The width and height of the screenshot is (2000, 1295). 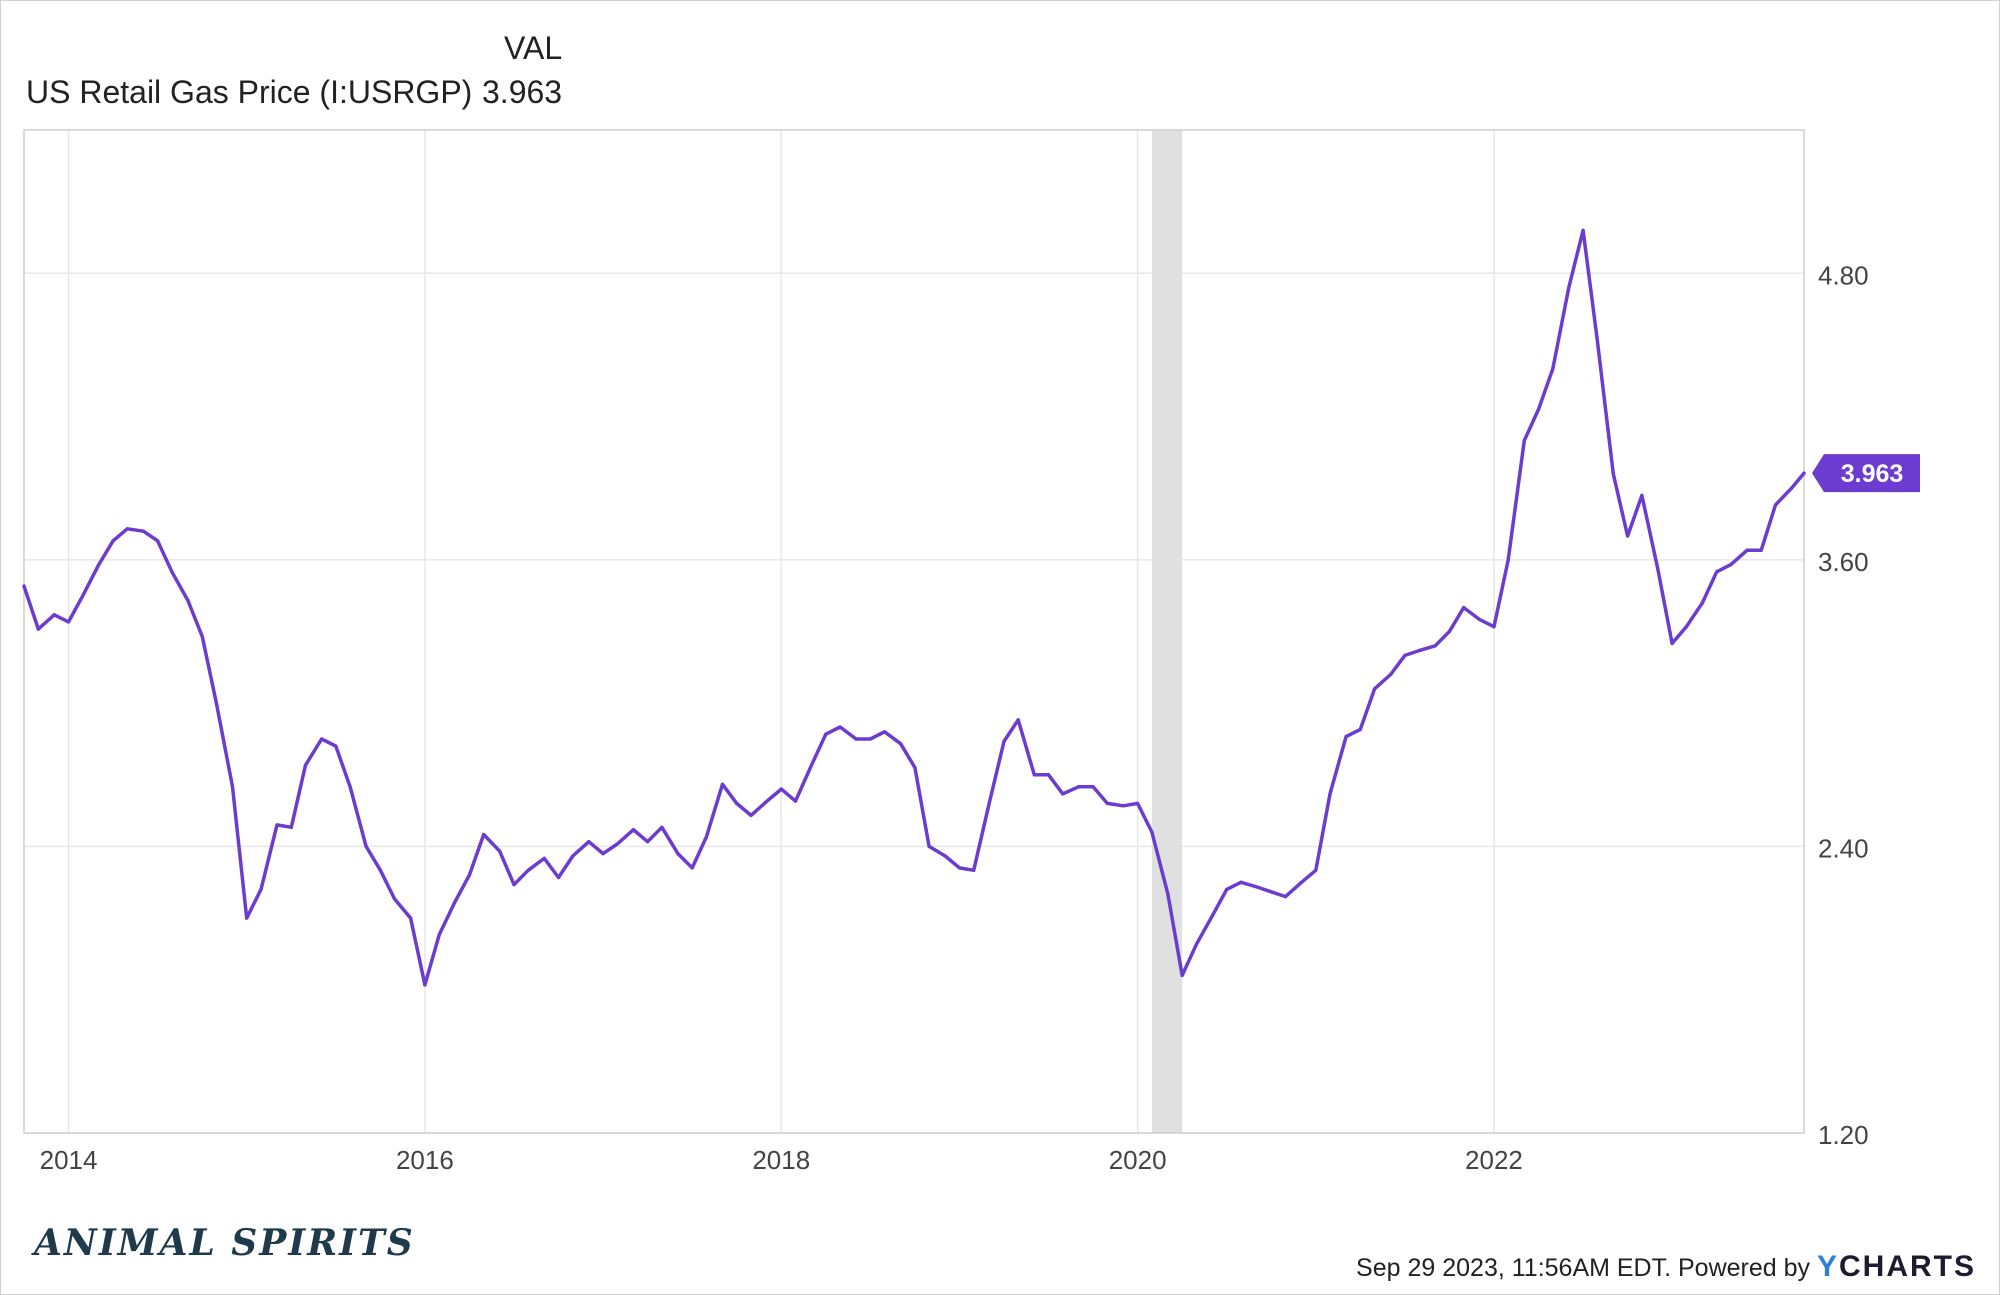 I want to click on y-tick-label: 2.40, so click(x=1843, y=848).